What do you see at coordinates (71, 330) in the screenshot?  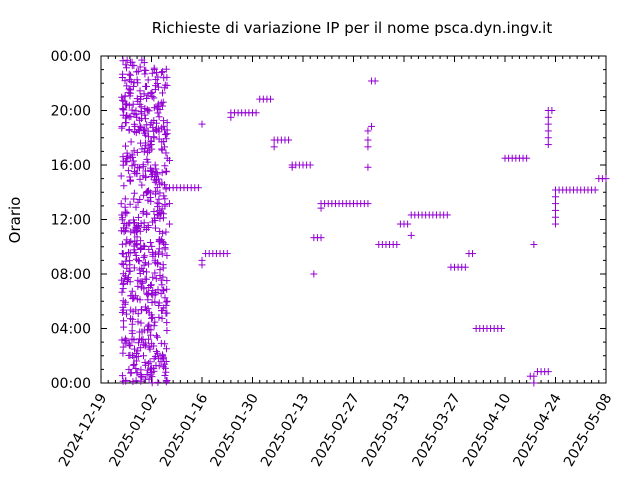 I see `y-tick-label: 04:00` at bounding box center [71, 330].